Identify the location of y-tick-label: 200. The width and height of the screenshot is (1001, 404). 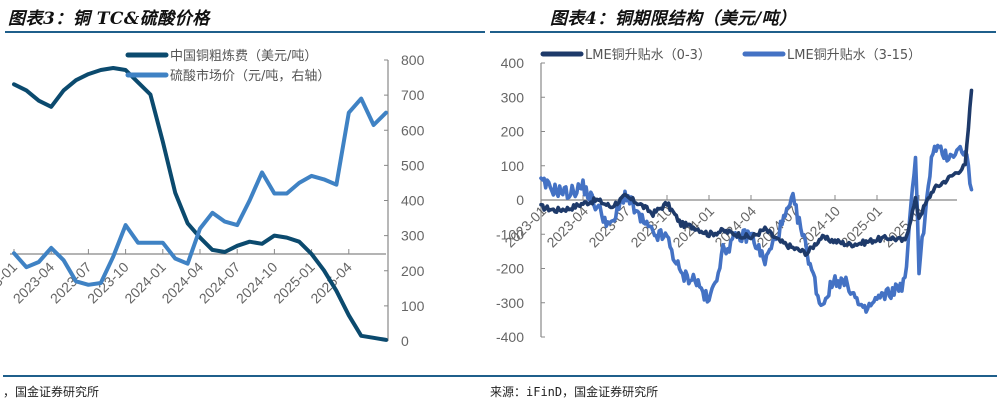
(513, 132).